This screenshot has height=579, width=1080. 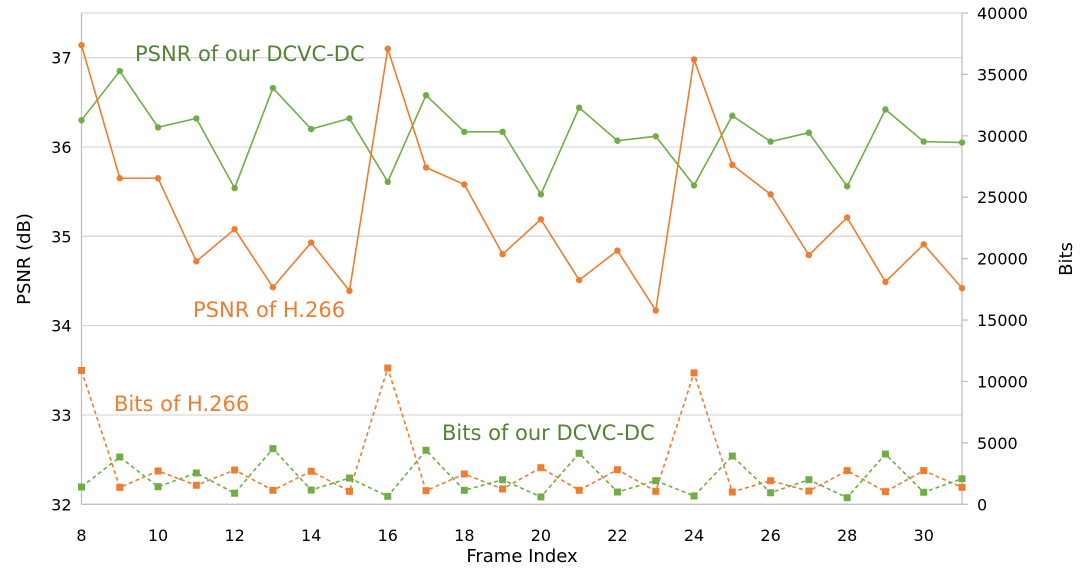 I want to click on y2-tick-label: 30000, so click(x=1002, y=136).